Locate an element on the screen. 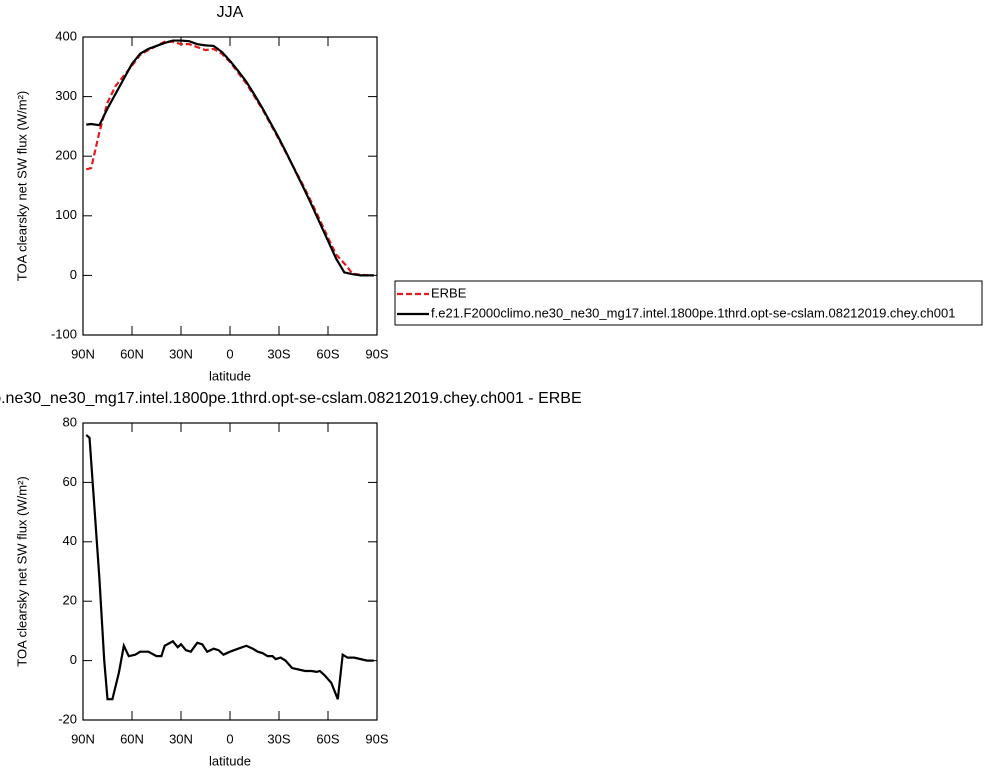 Image resolution: width=987 pixels, height=773 pixels. legend-label: ERBE is located at coordinates (449, 292).